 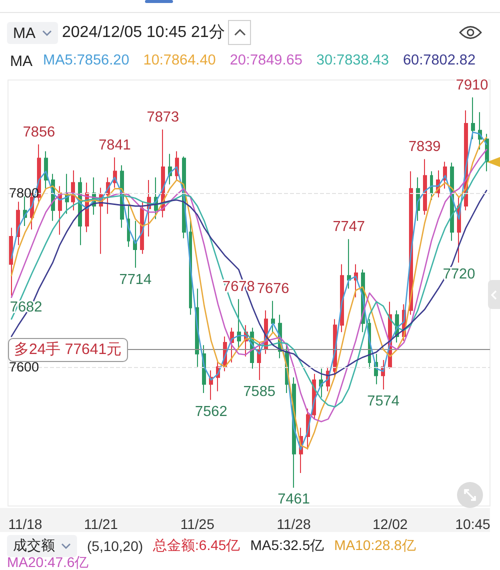 I want to click on text: MA5:32.5亿, so click(x=287, y=546).